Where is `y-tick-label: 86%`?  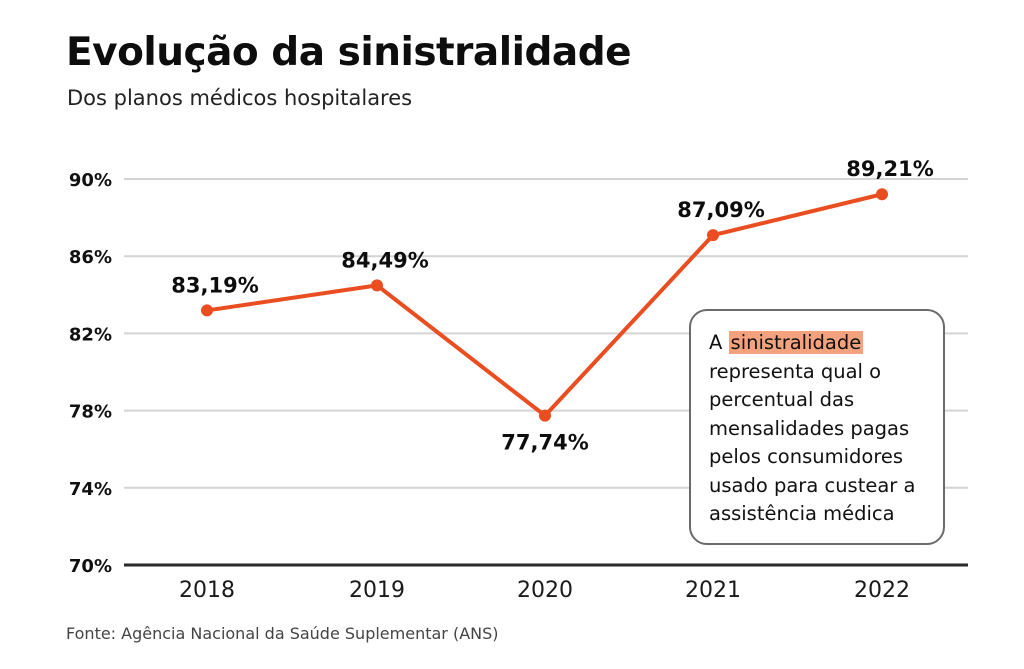
y-tick-label: 86% is located at coordinates (90, 257).